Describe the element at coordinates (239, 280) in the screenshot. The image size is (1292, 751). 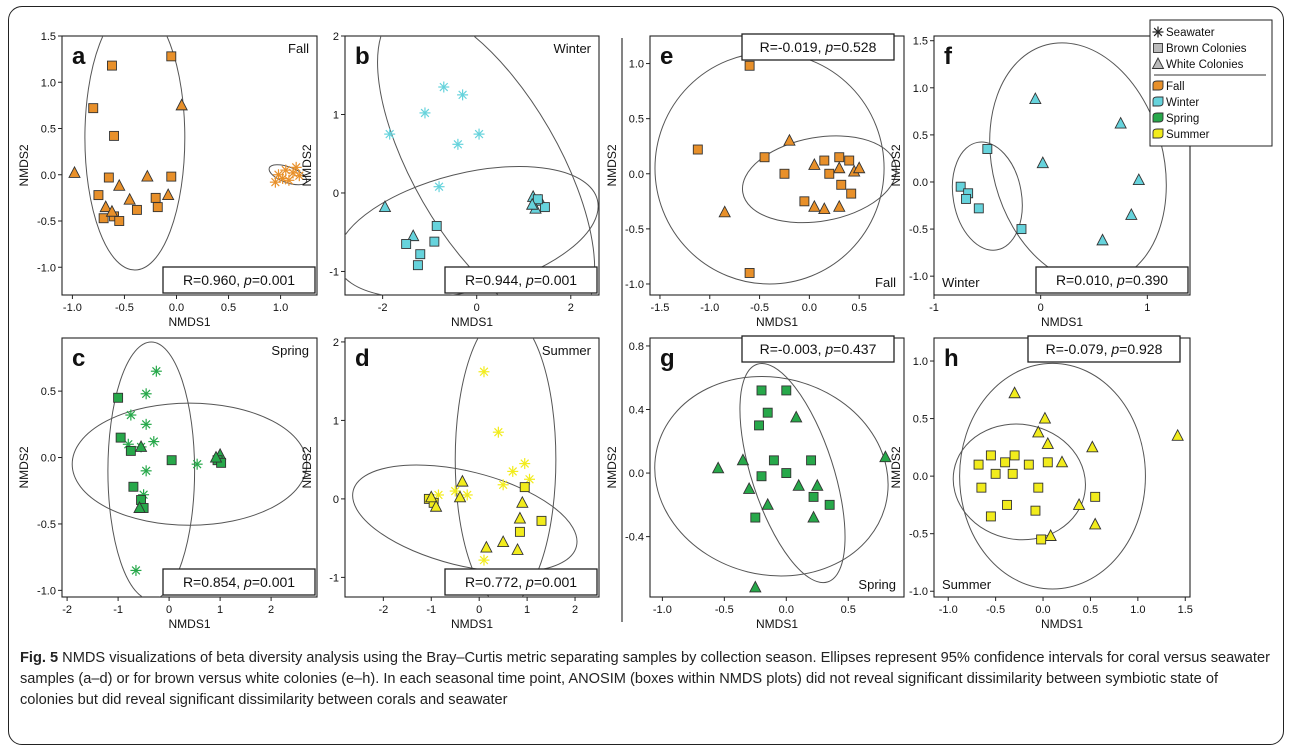
I see `anosim-stat-text: R=0.960, p=0.001` at that location.